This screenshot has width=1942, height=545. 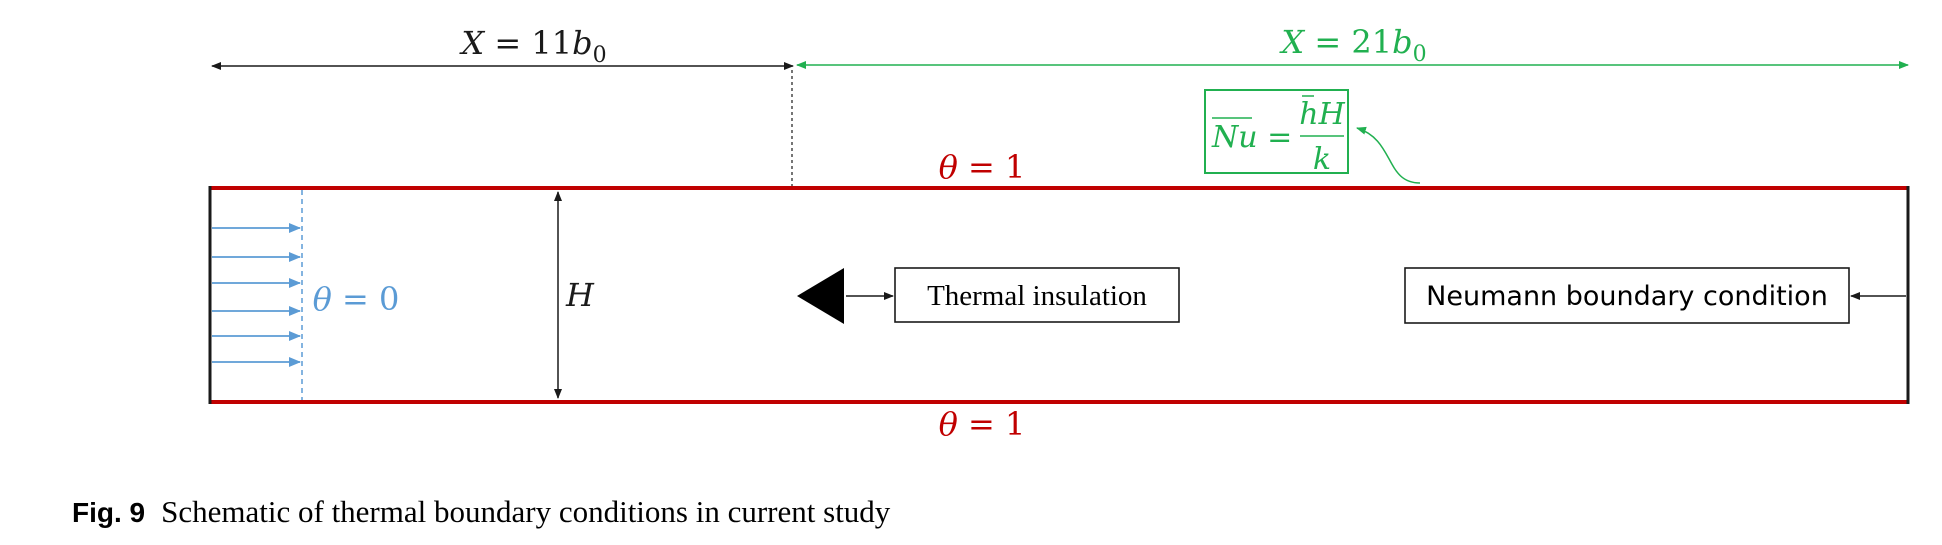 I want to click on neumann-label: Neumann boundary condition, so click(x=1627, y=296).